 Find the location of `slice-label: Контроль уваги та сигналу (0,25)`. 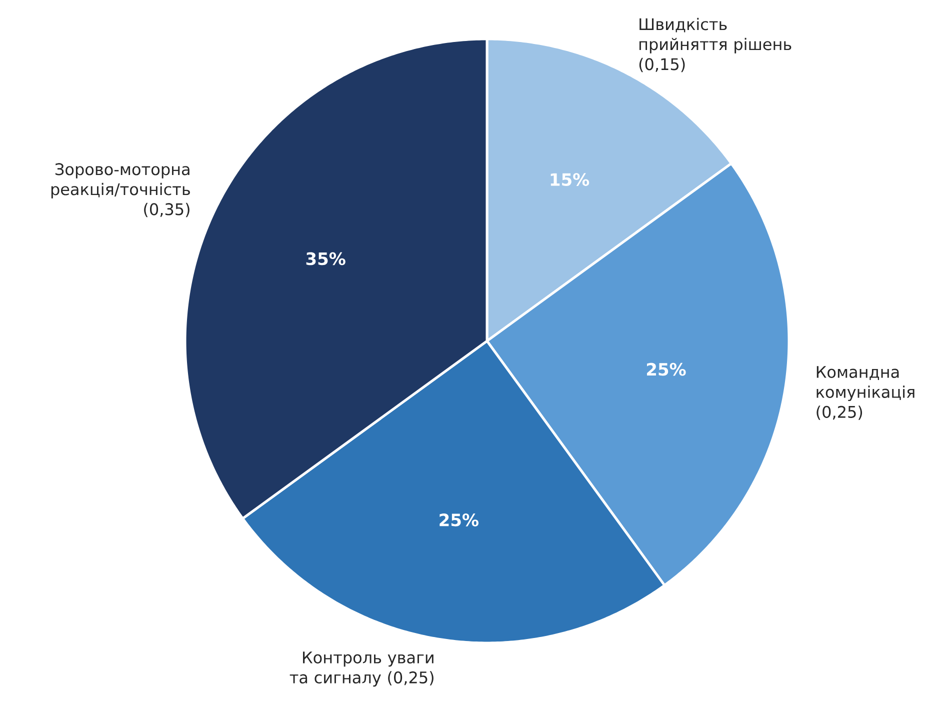

slice-label: Контроль уваги та сигналу (0,25) is located at coordinates (362, 669).